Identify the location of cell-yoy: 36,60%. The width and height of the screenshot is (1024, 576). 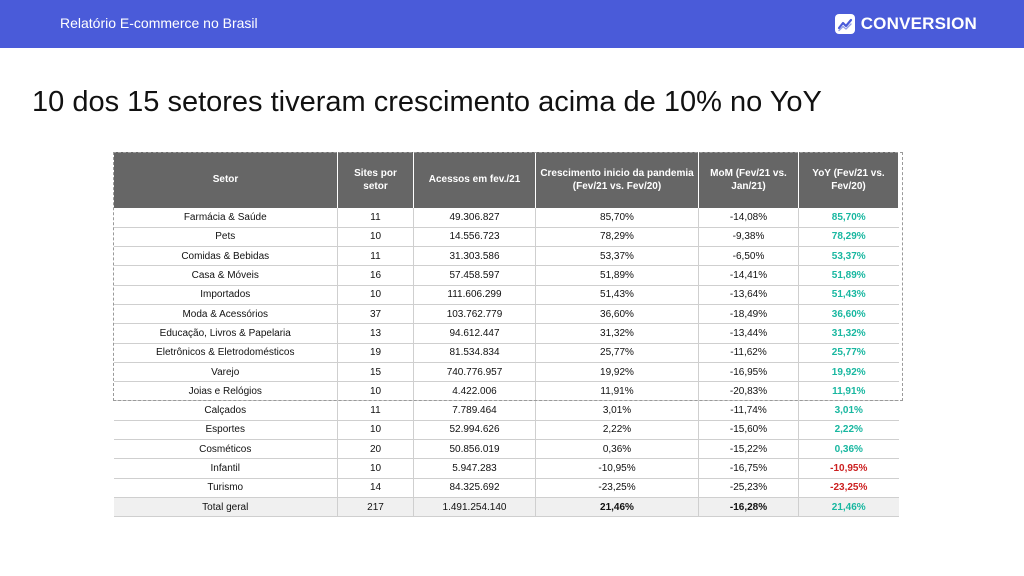
(848, 314).